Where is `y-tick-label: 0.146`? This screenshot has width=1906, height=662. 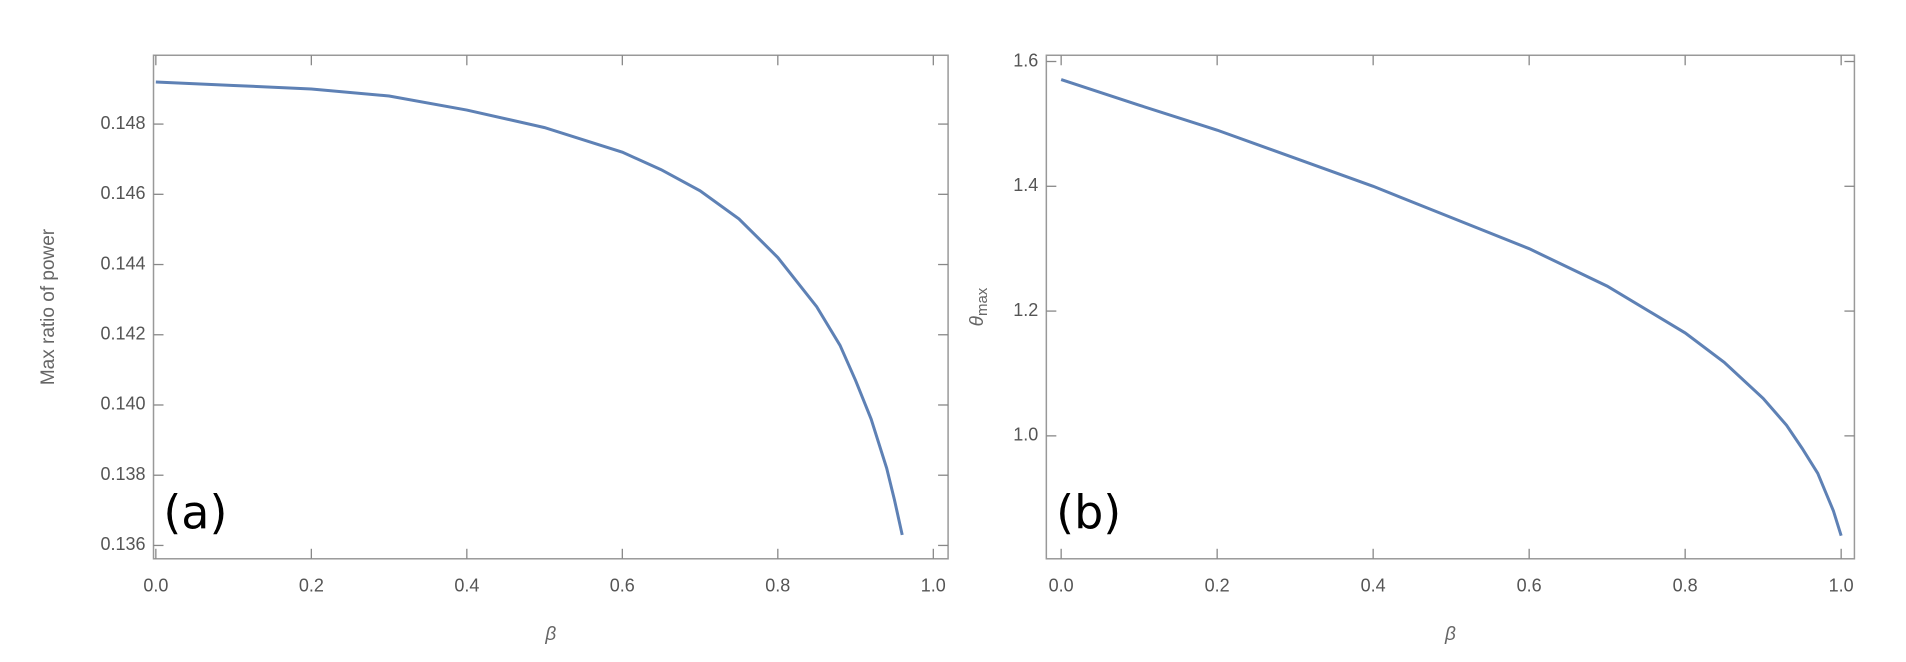 y-tick-label: 0.146 is located at coordinates (122, 193).